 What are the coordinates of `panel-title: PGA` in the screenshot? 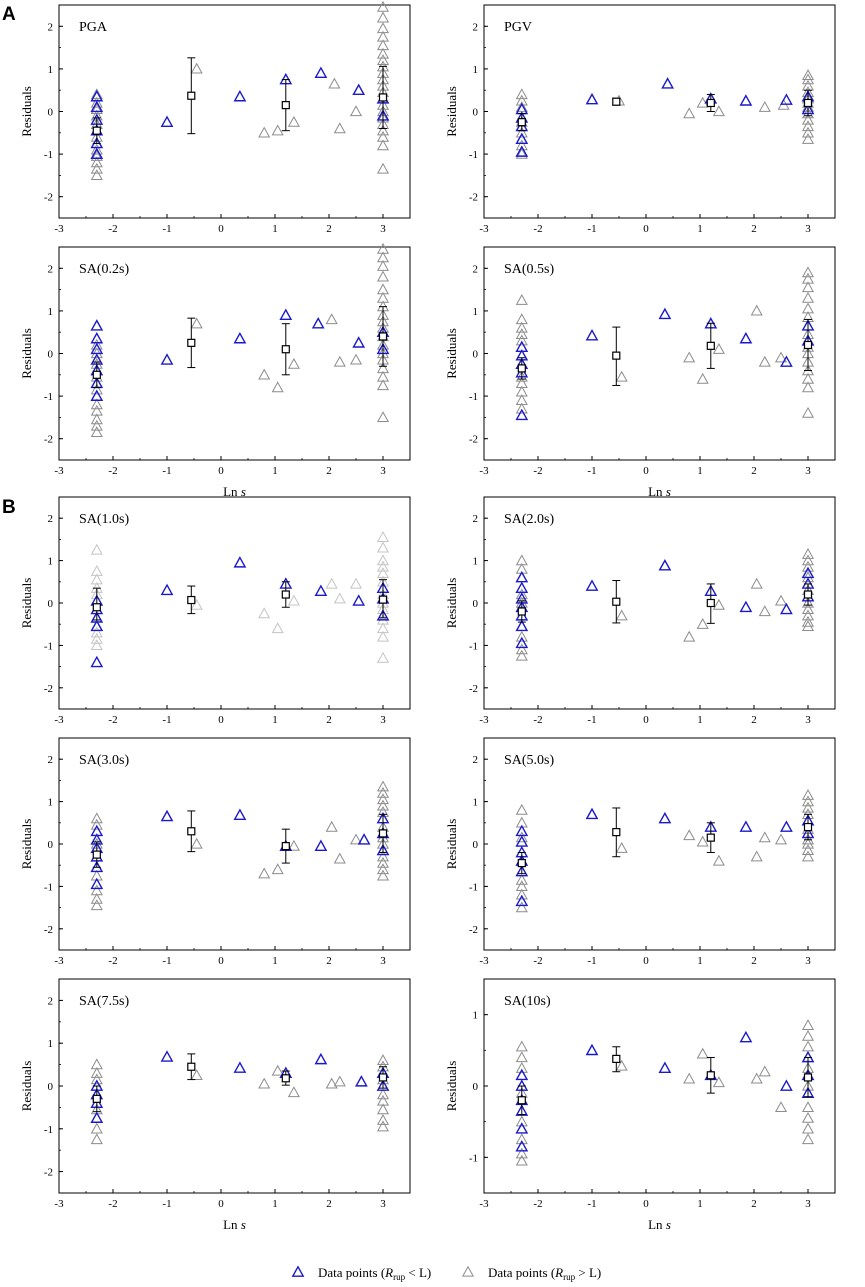 It's located at (93, 27).